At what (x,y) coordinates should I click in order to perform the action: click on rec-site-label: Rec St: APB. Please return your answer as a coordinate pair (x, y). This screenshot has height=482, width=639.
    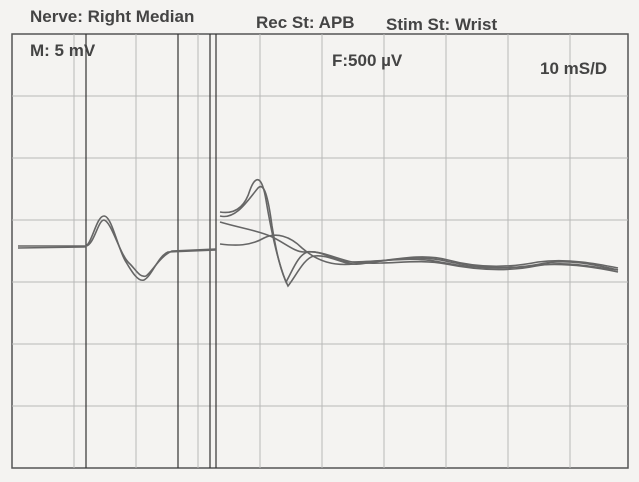
    Looking at the image, I should click on (305, 22).